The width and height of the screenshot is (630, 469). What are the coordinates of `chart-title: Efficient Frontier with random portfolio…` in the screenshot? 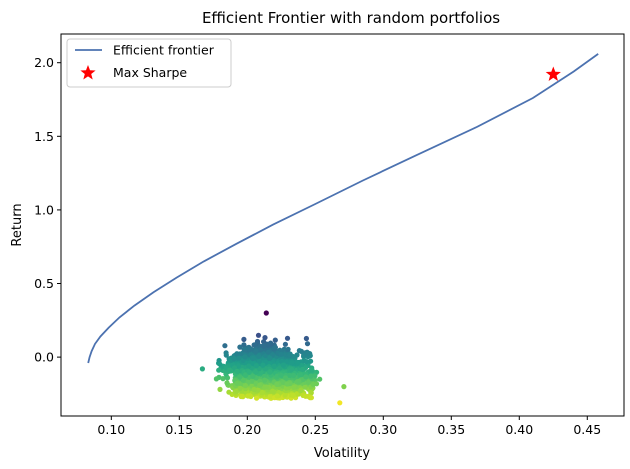 It's located at (351, 18).